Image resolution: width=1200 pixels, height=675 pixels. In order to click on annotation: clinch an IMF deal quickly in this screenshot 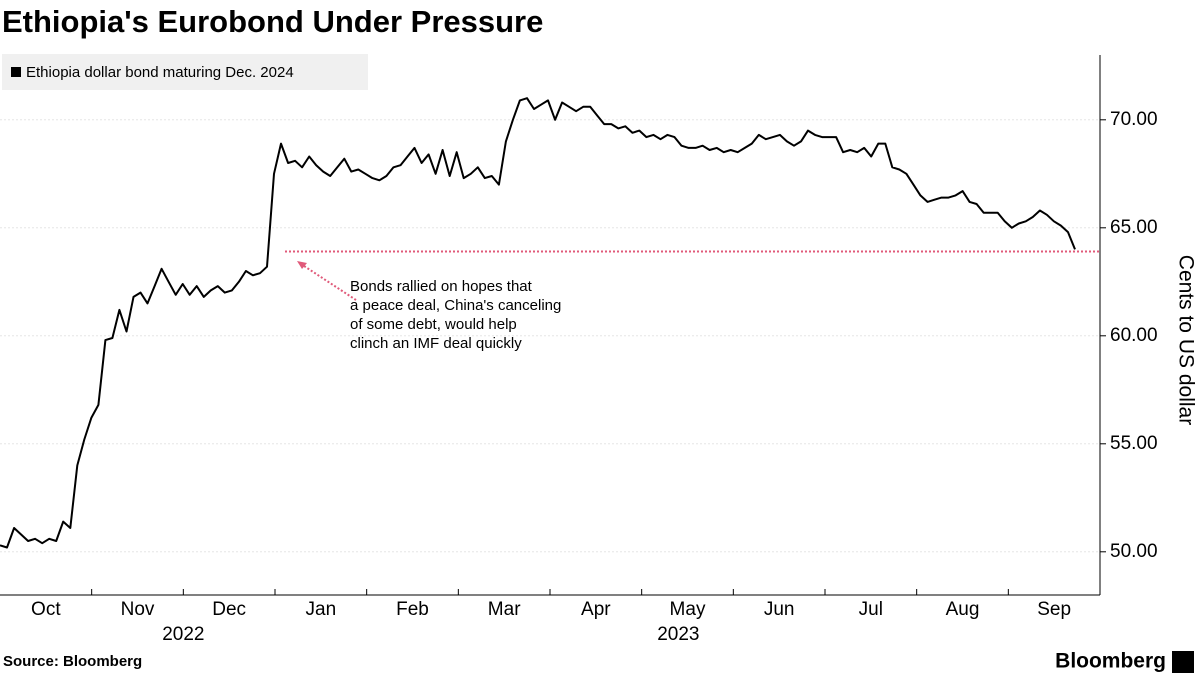, I will do `click(436, 343)`.